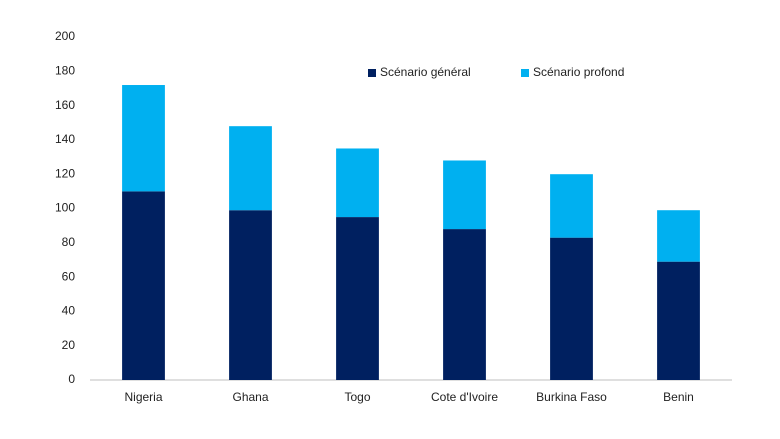 This screenshot has height=439, width=780. Describe the element at coordinates (65, 70) in the screenshot. I see `y-tick-label: 180` at that location.